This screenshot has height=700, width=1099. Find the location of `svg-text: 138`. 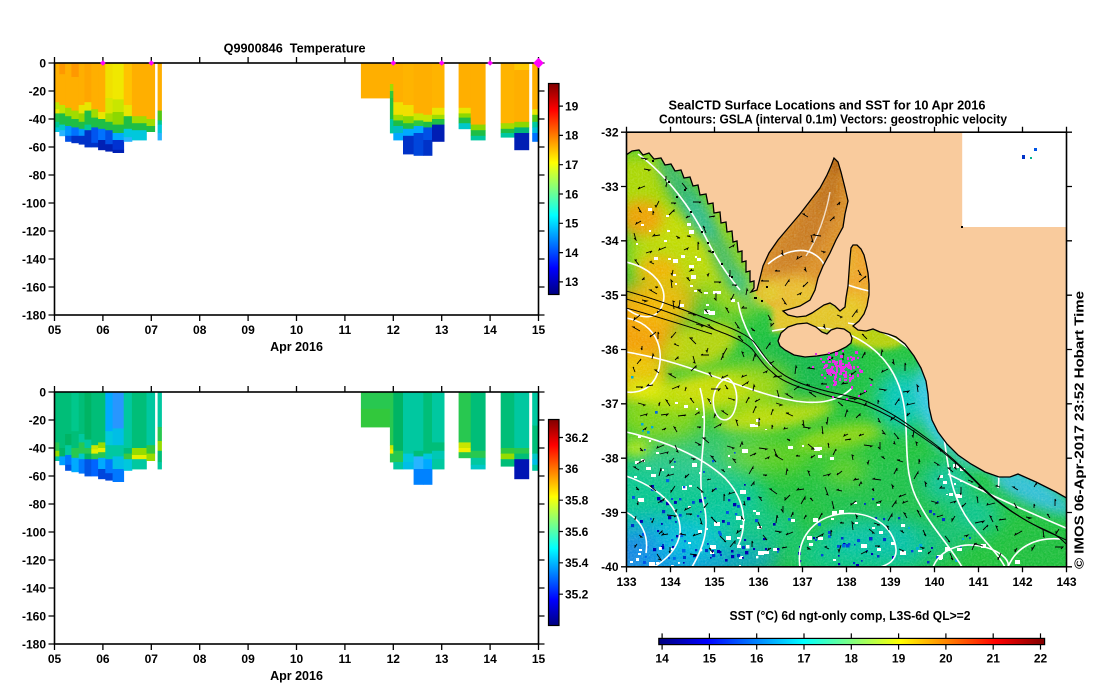

svg-text: 138 is located at coordinates (846, 582).